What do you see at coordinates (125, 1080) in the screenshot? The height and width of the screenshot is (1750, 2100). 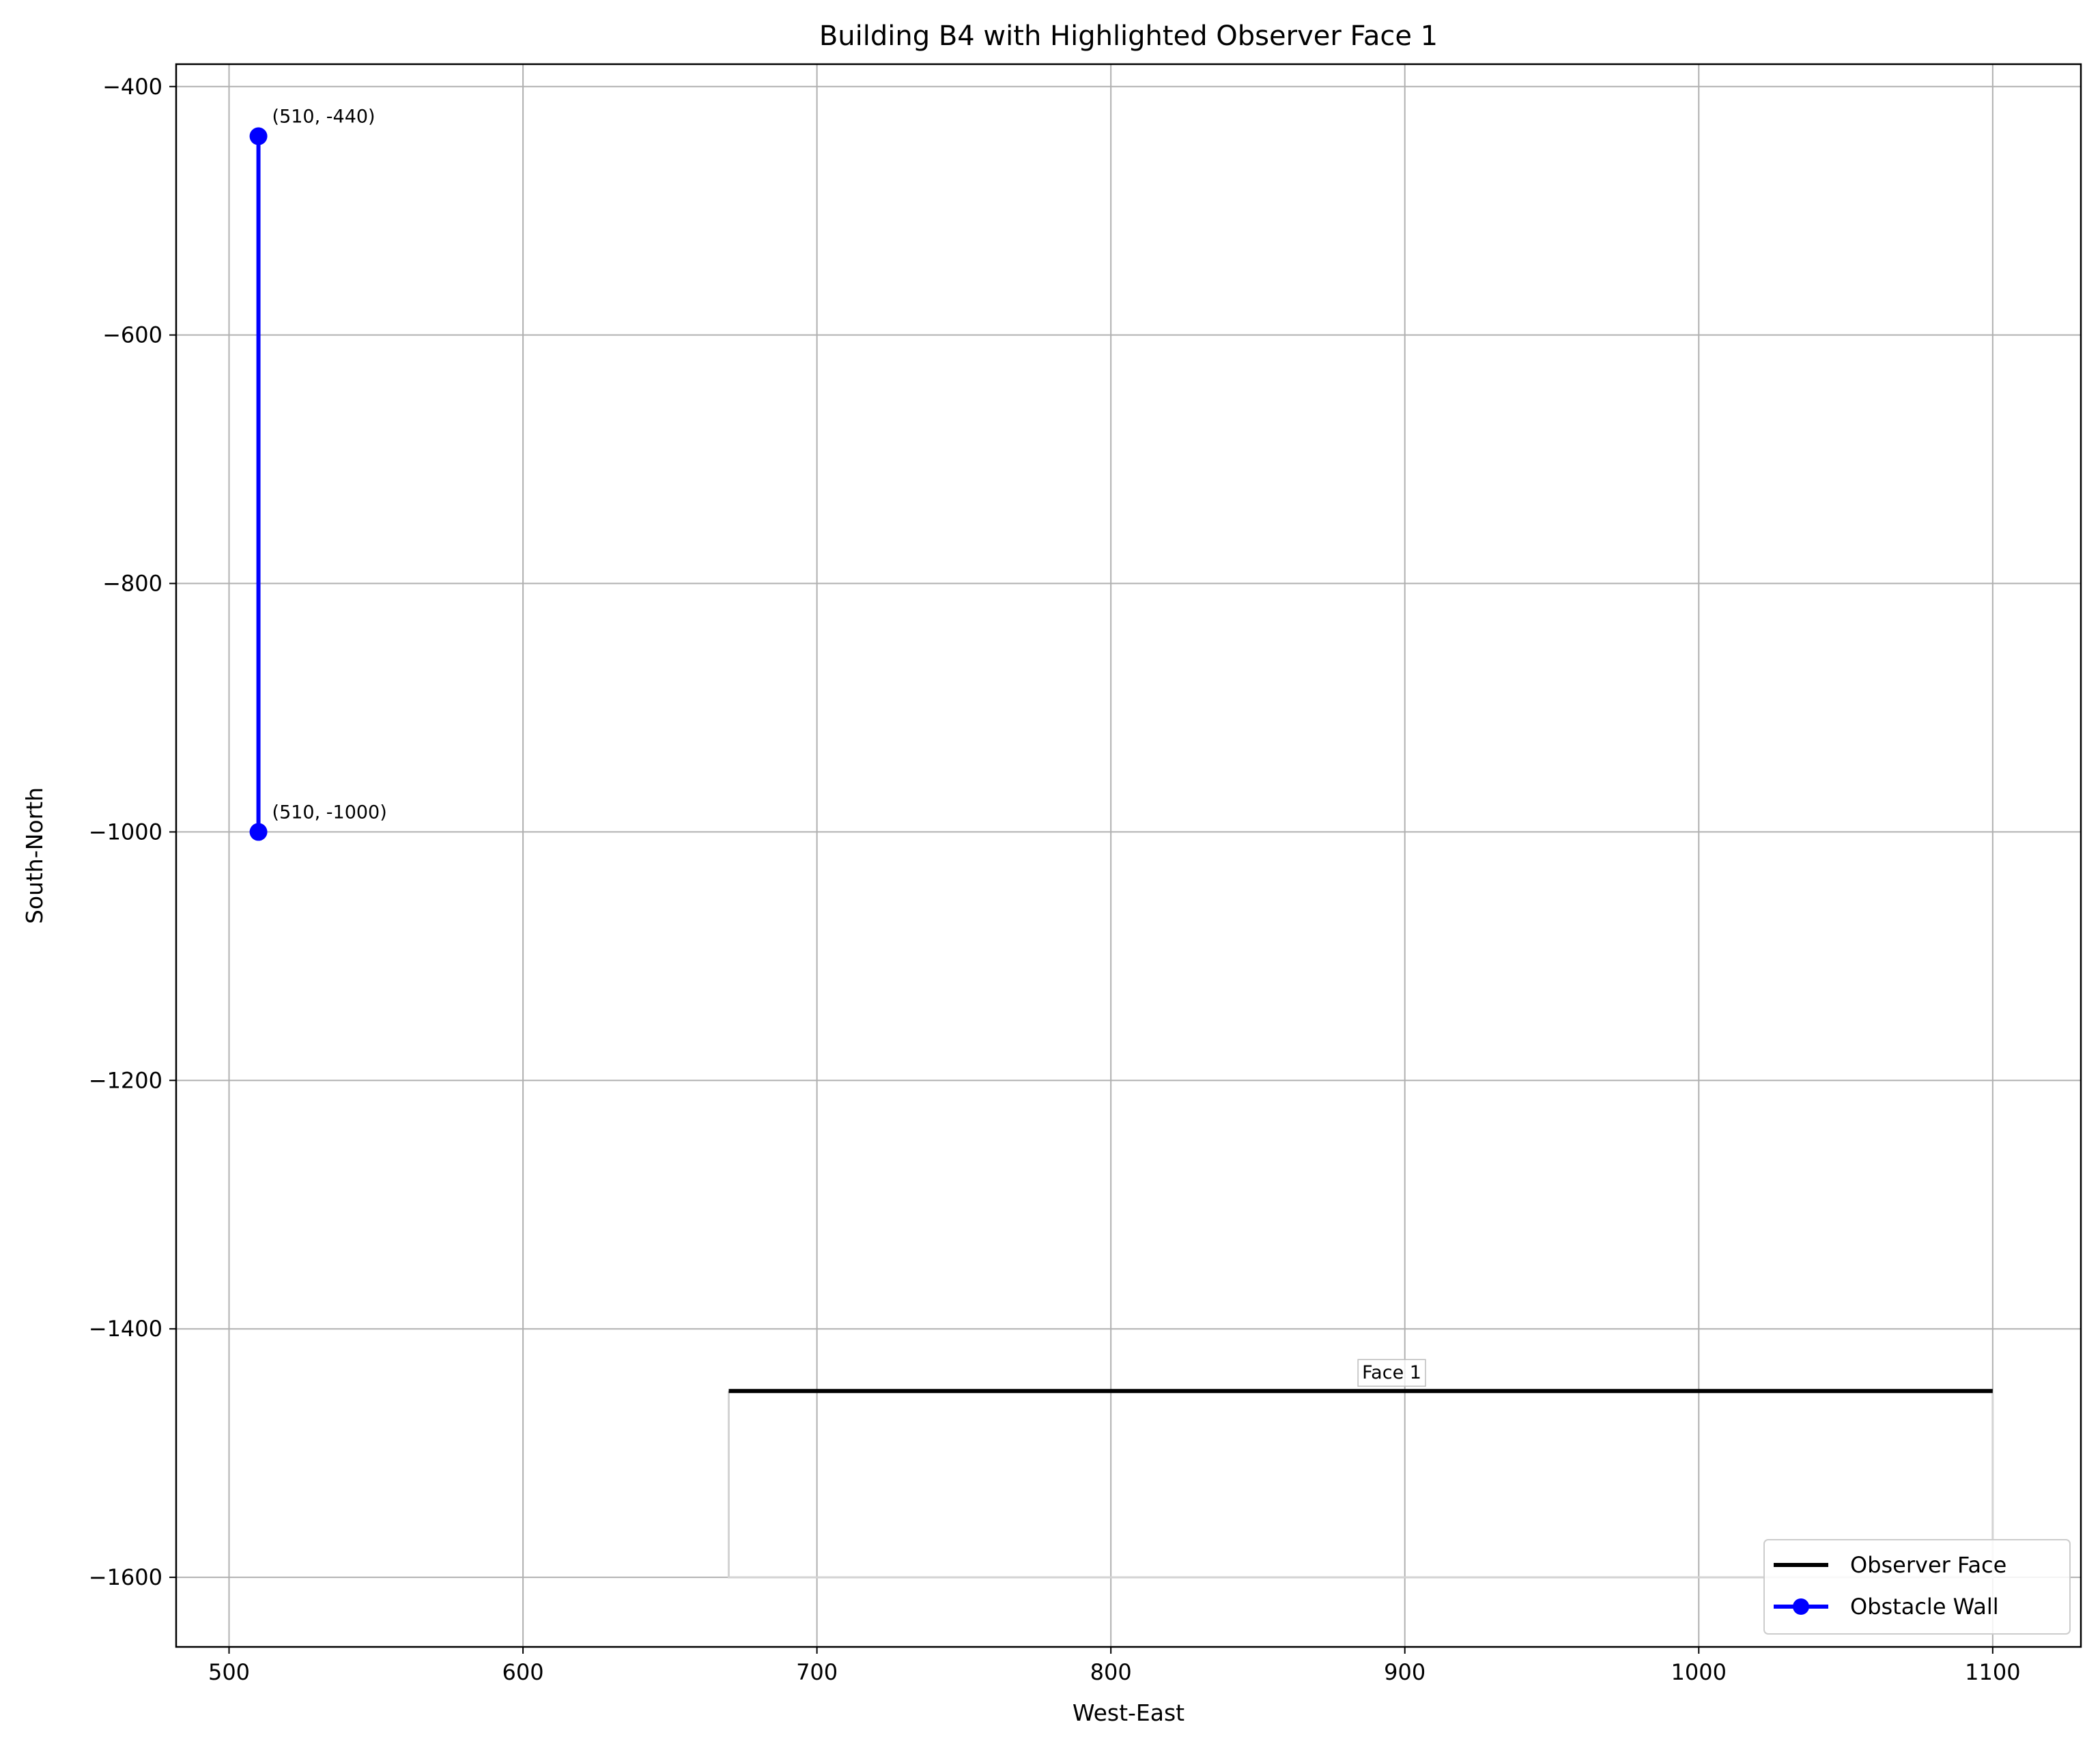 I see `y-tick-label: −1200` at bounding box center [125, 1080].